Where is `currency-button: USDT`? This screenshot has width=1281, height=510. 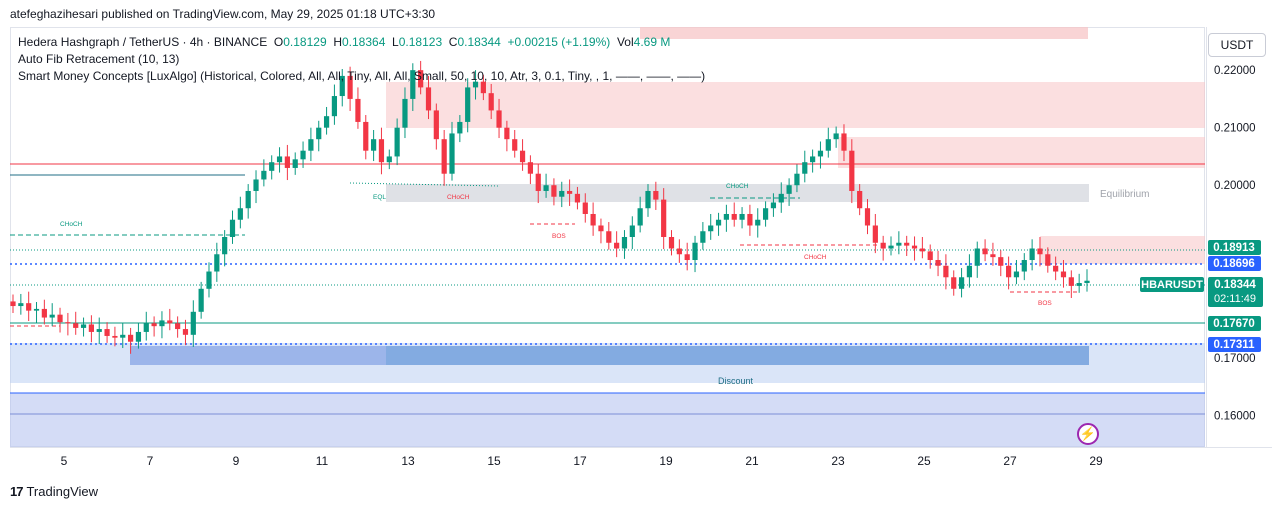 currency-button: USDT is located at coordinates (1237, 45).